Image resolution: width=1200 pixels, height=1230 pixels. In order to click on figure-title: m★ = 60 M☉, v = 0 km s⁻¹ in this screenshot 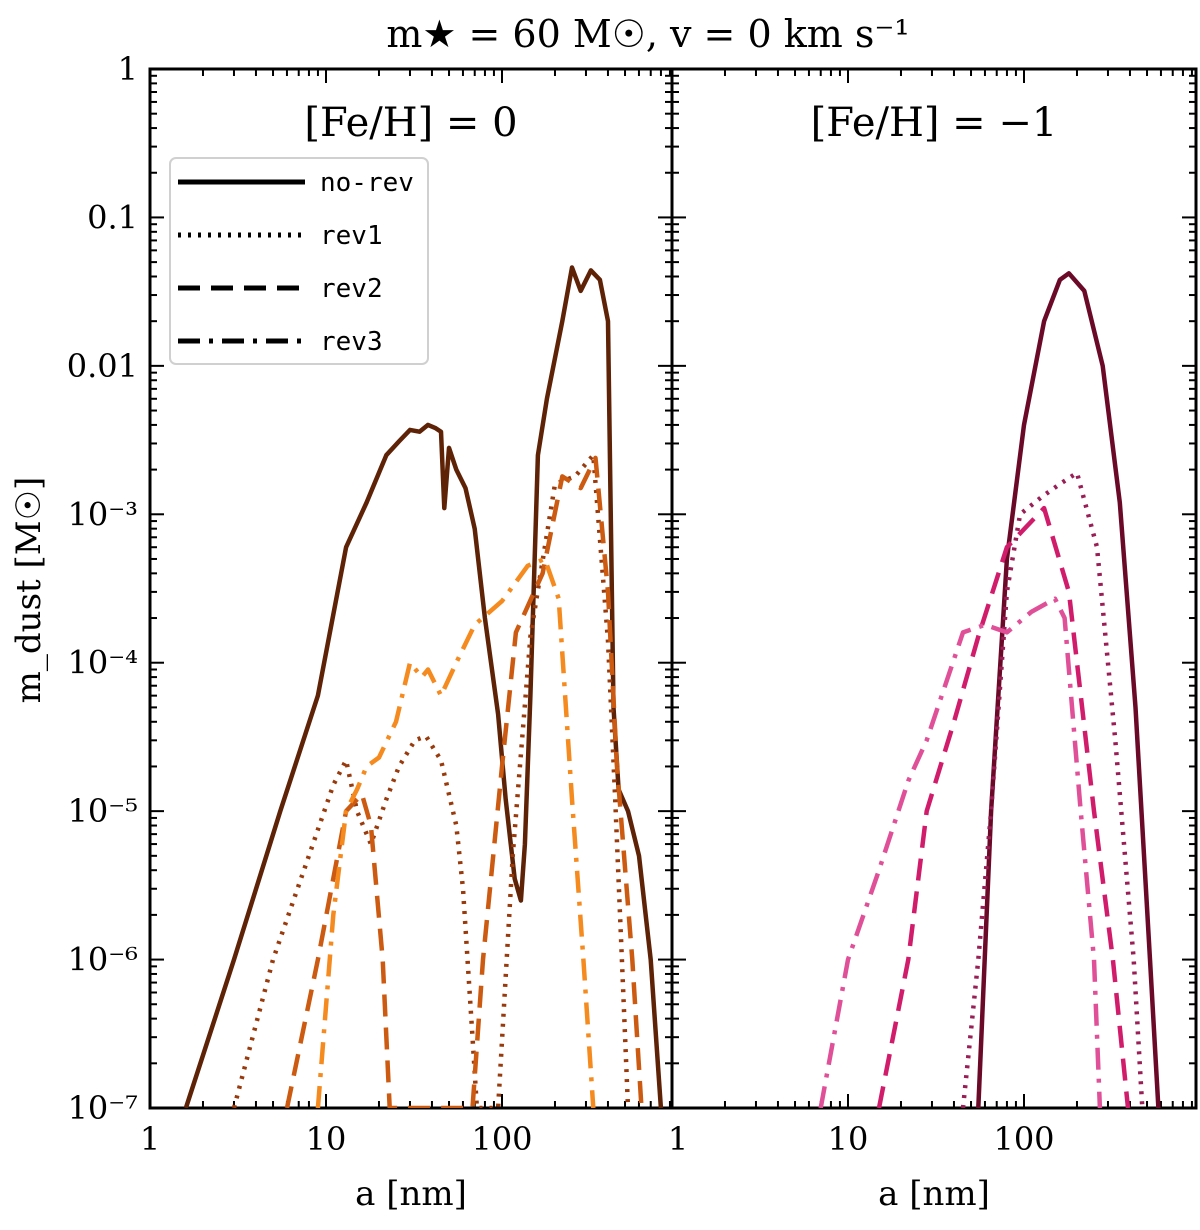, I will do `click(647, 34)`.